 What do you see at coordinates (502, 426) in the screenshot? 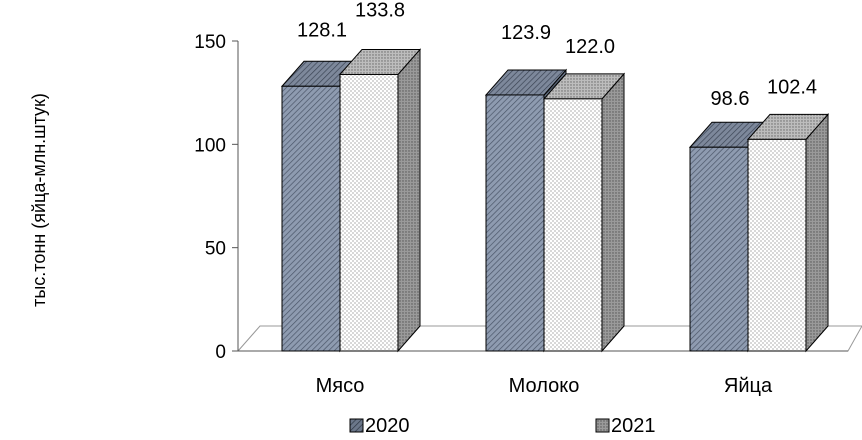
I see `legend: 2020 2021` at bounding box center [502, 426].